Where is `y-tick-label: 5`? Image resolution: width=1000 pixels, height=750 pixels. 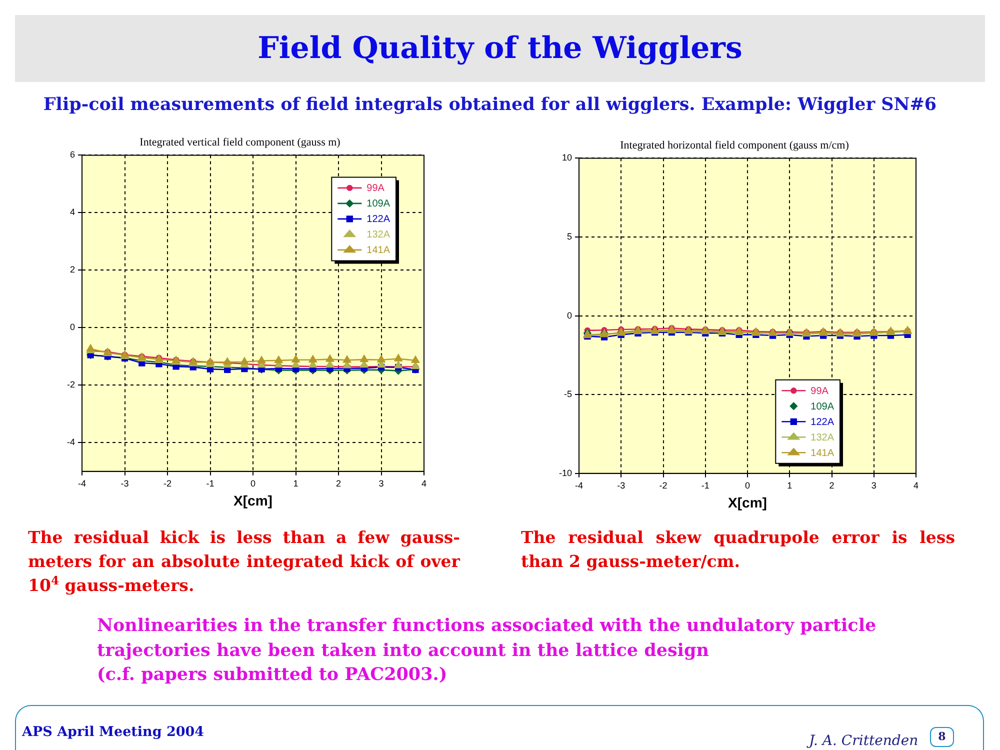 y-tick-label: 5 is located at coordinates (569, 236).